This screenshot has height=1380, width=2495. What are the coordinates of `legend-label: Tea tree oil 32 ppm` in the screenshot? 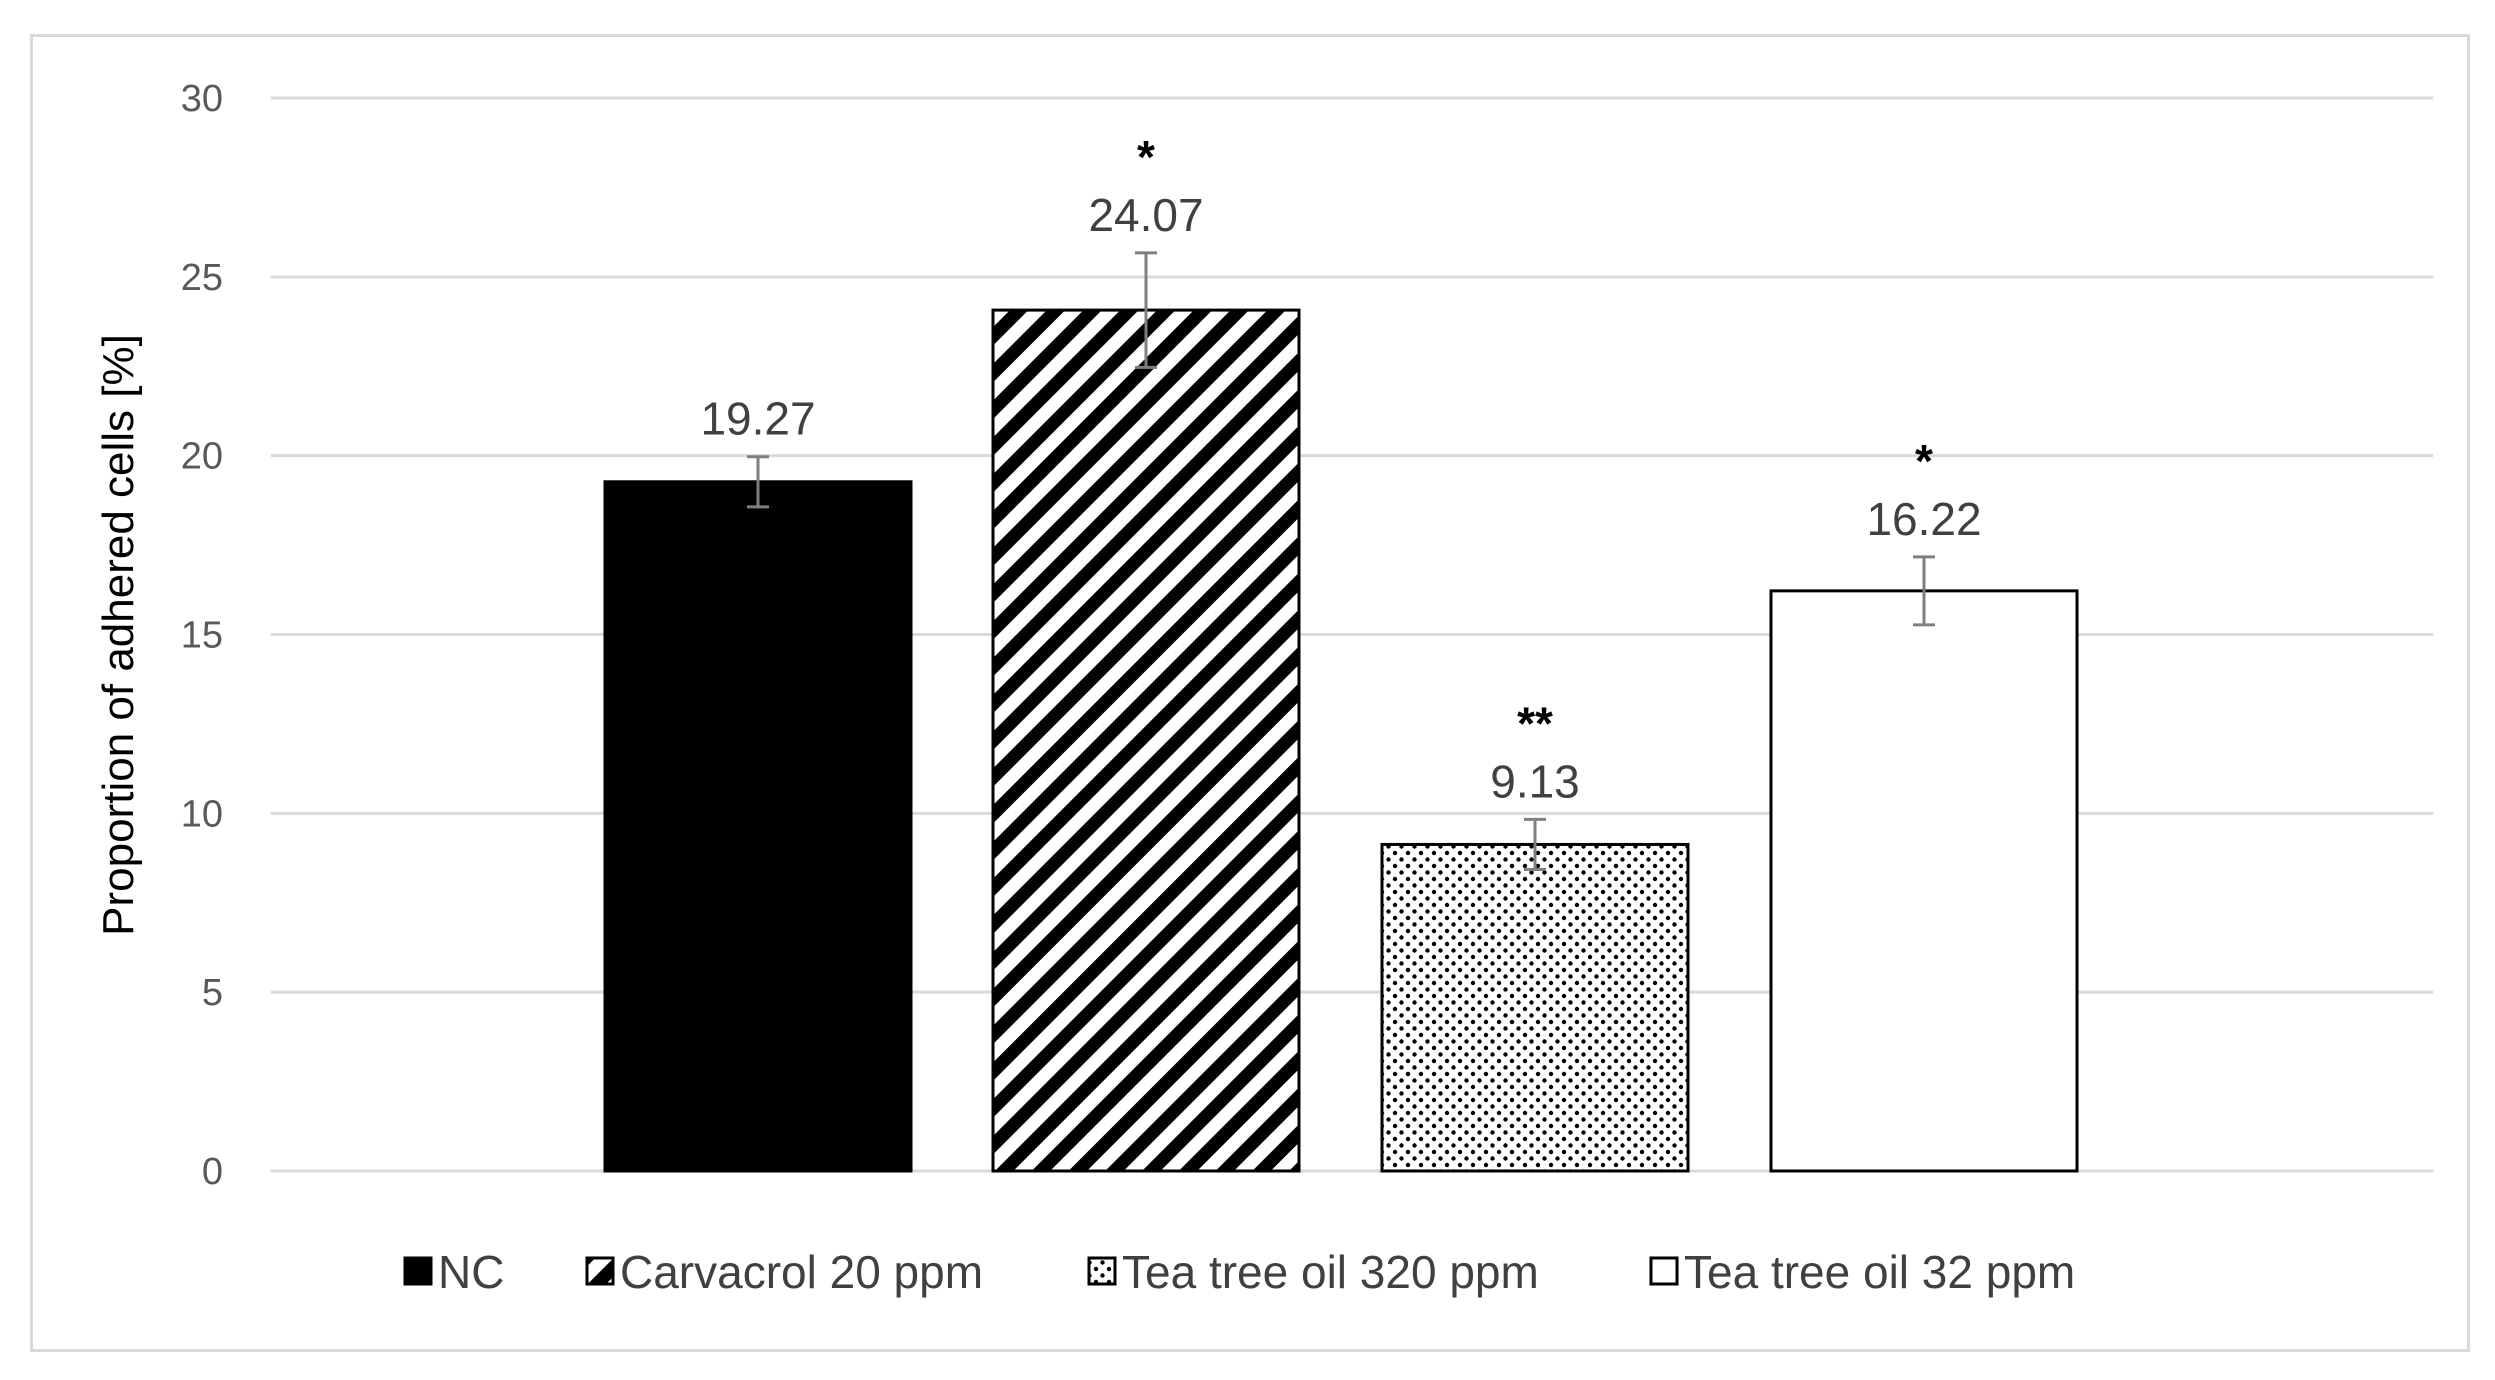 It's located at (1879, 1272).